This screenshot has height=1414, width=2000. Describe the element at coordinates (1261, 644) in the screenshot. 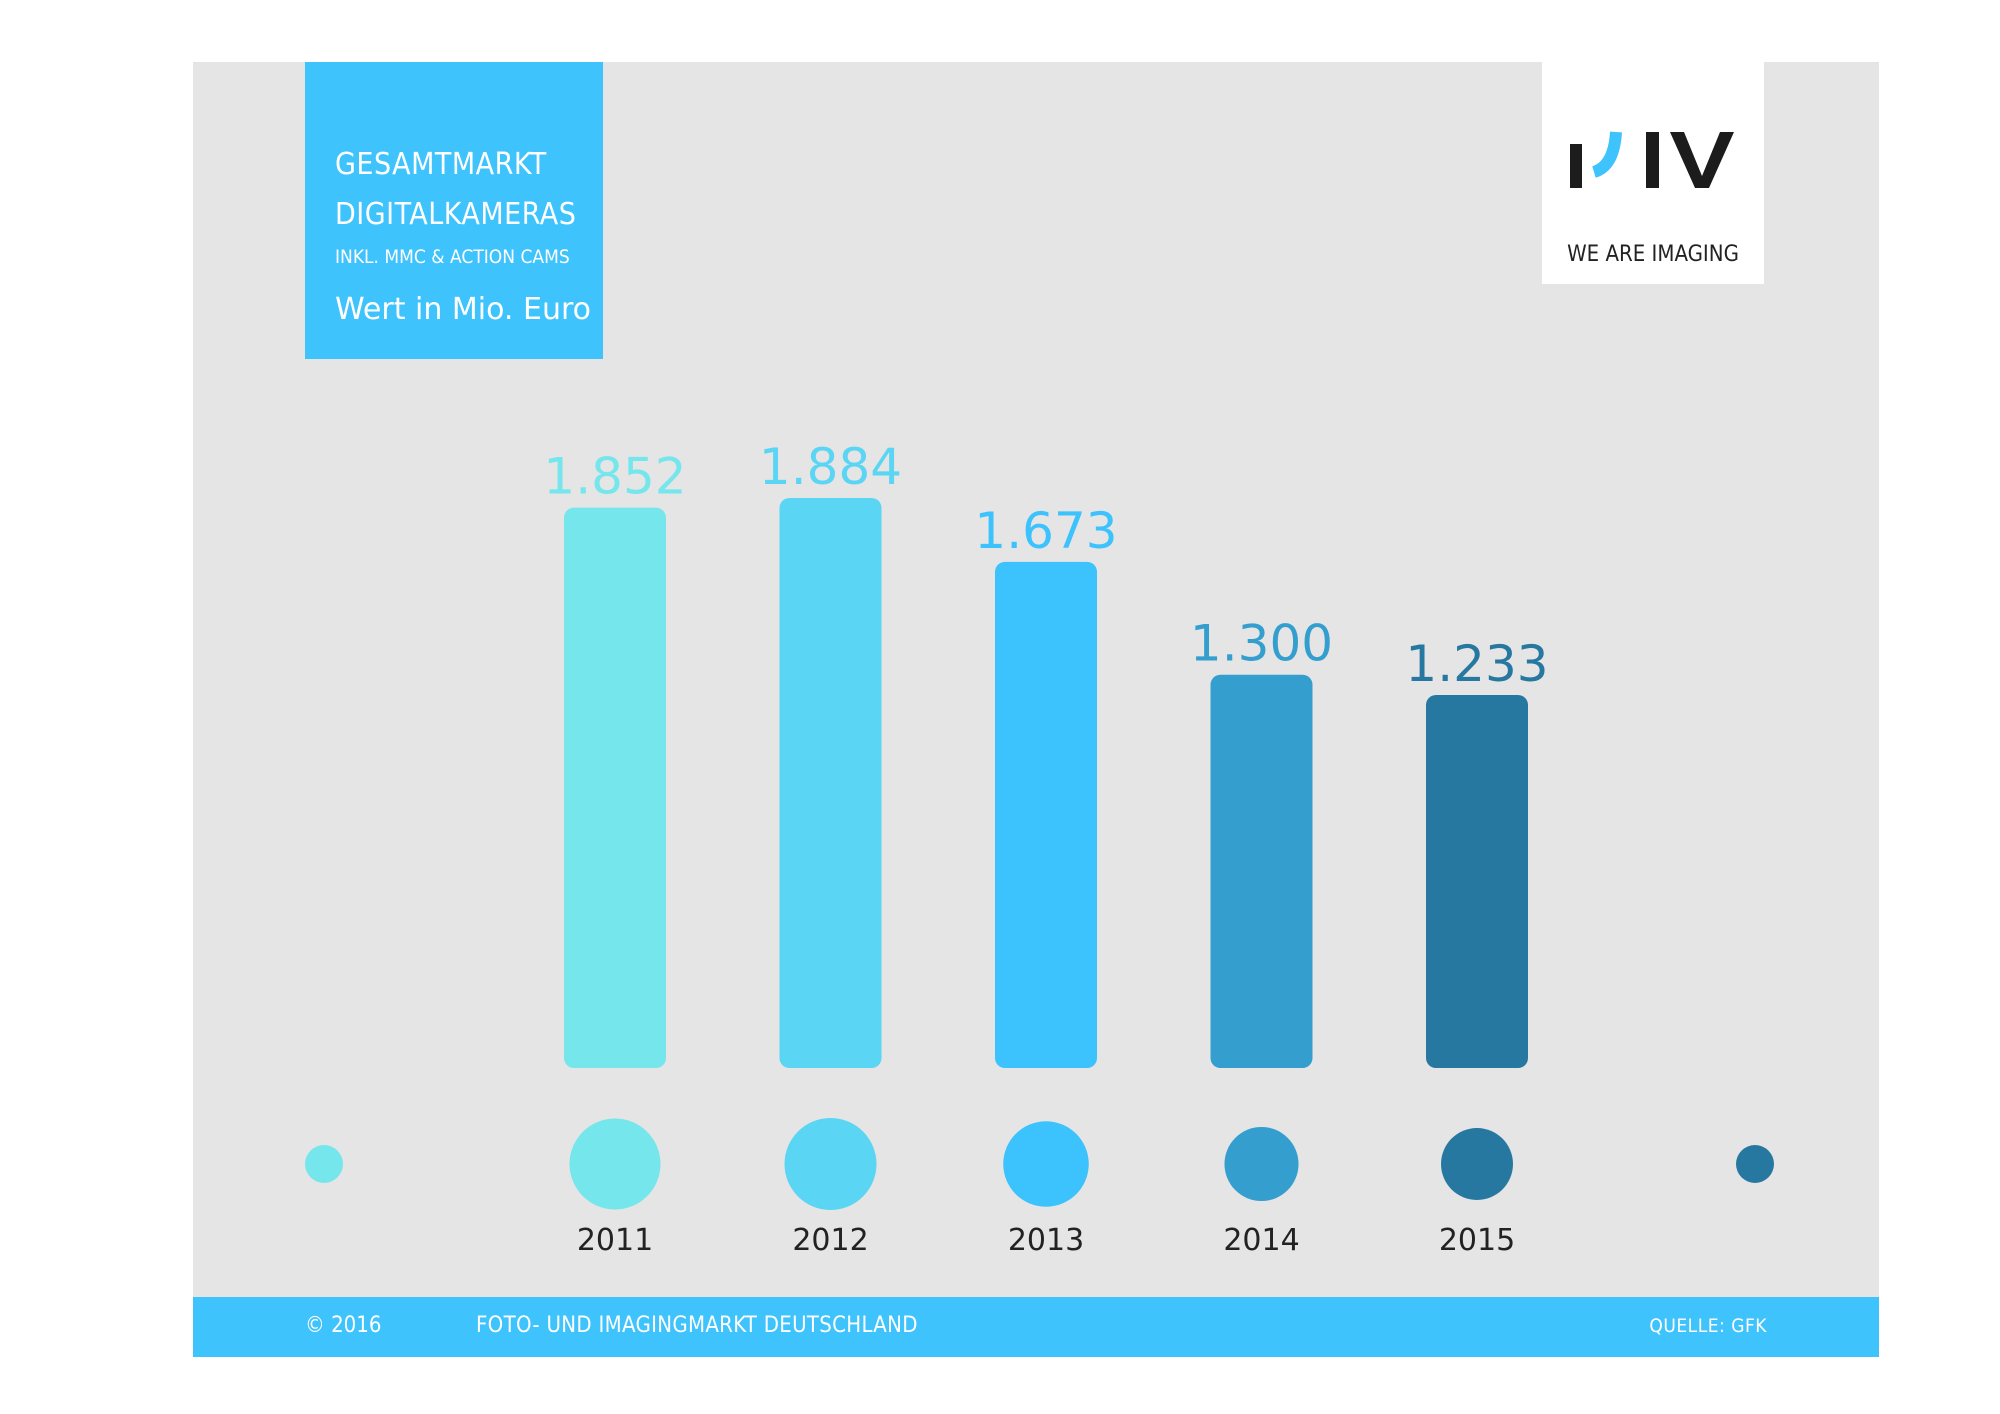

I see `value-label-2014: 1.300` at that location.